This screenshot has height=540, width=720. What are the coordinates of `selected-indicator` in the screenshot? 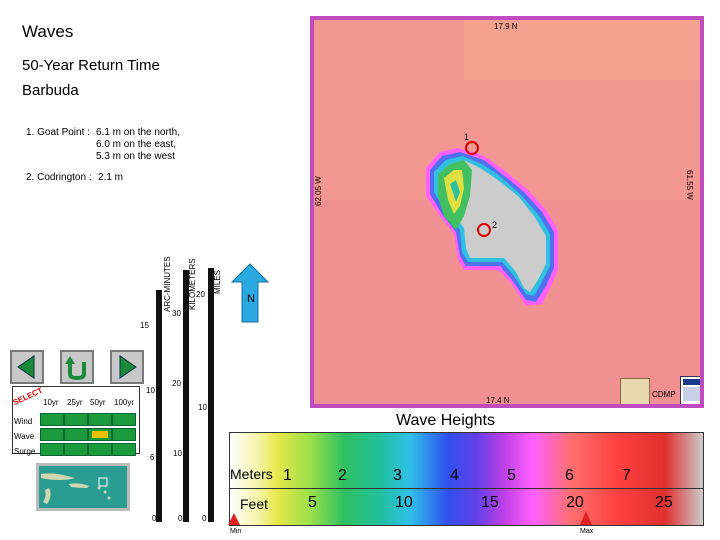 It's located at (100, 434).